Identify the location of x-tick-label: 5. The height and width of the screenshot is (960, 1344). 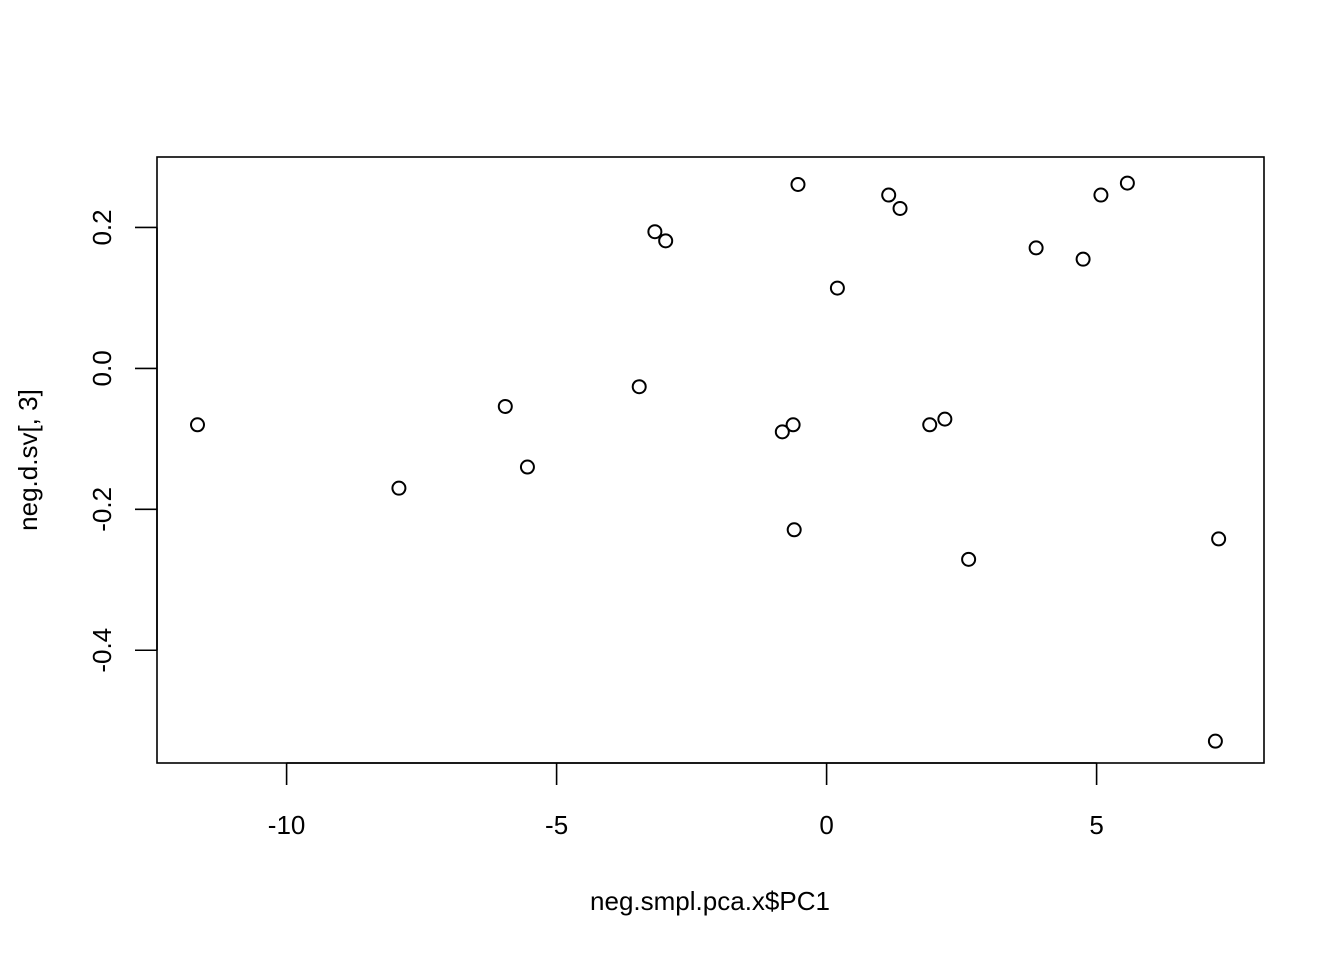
(1096, 825).